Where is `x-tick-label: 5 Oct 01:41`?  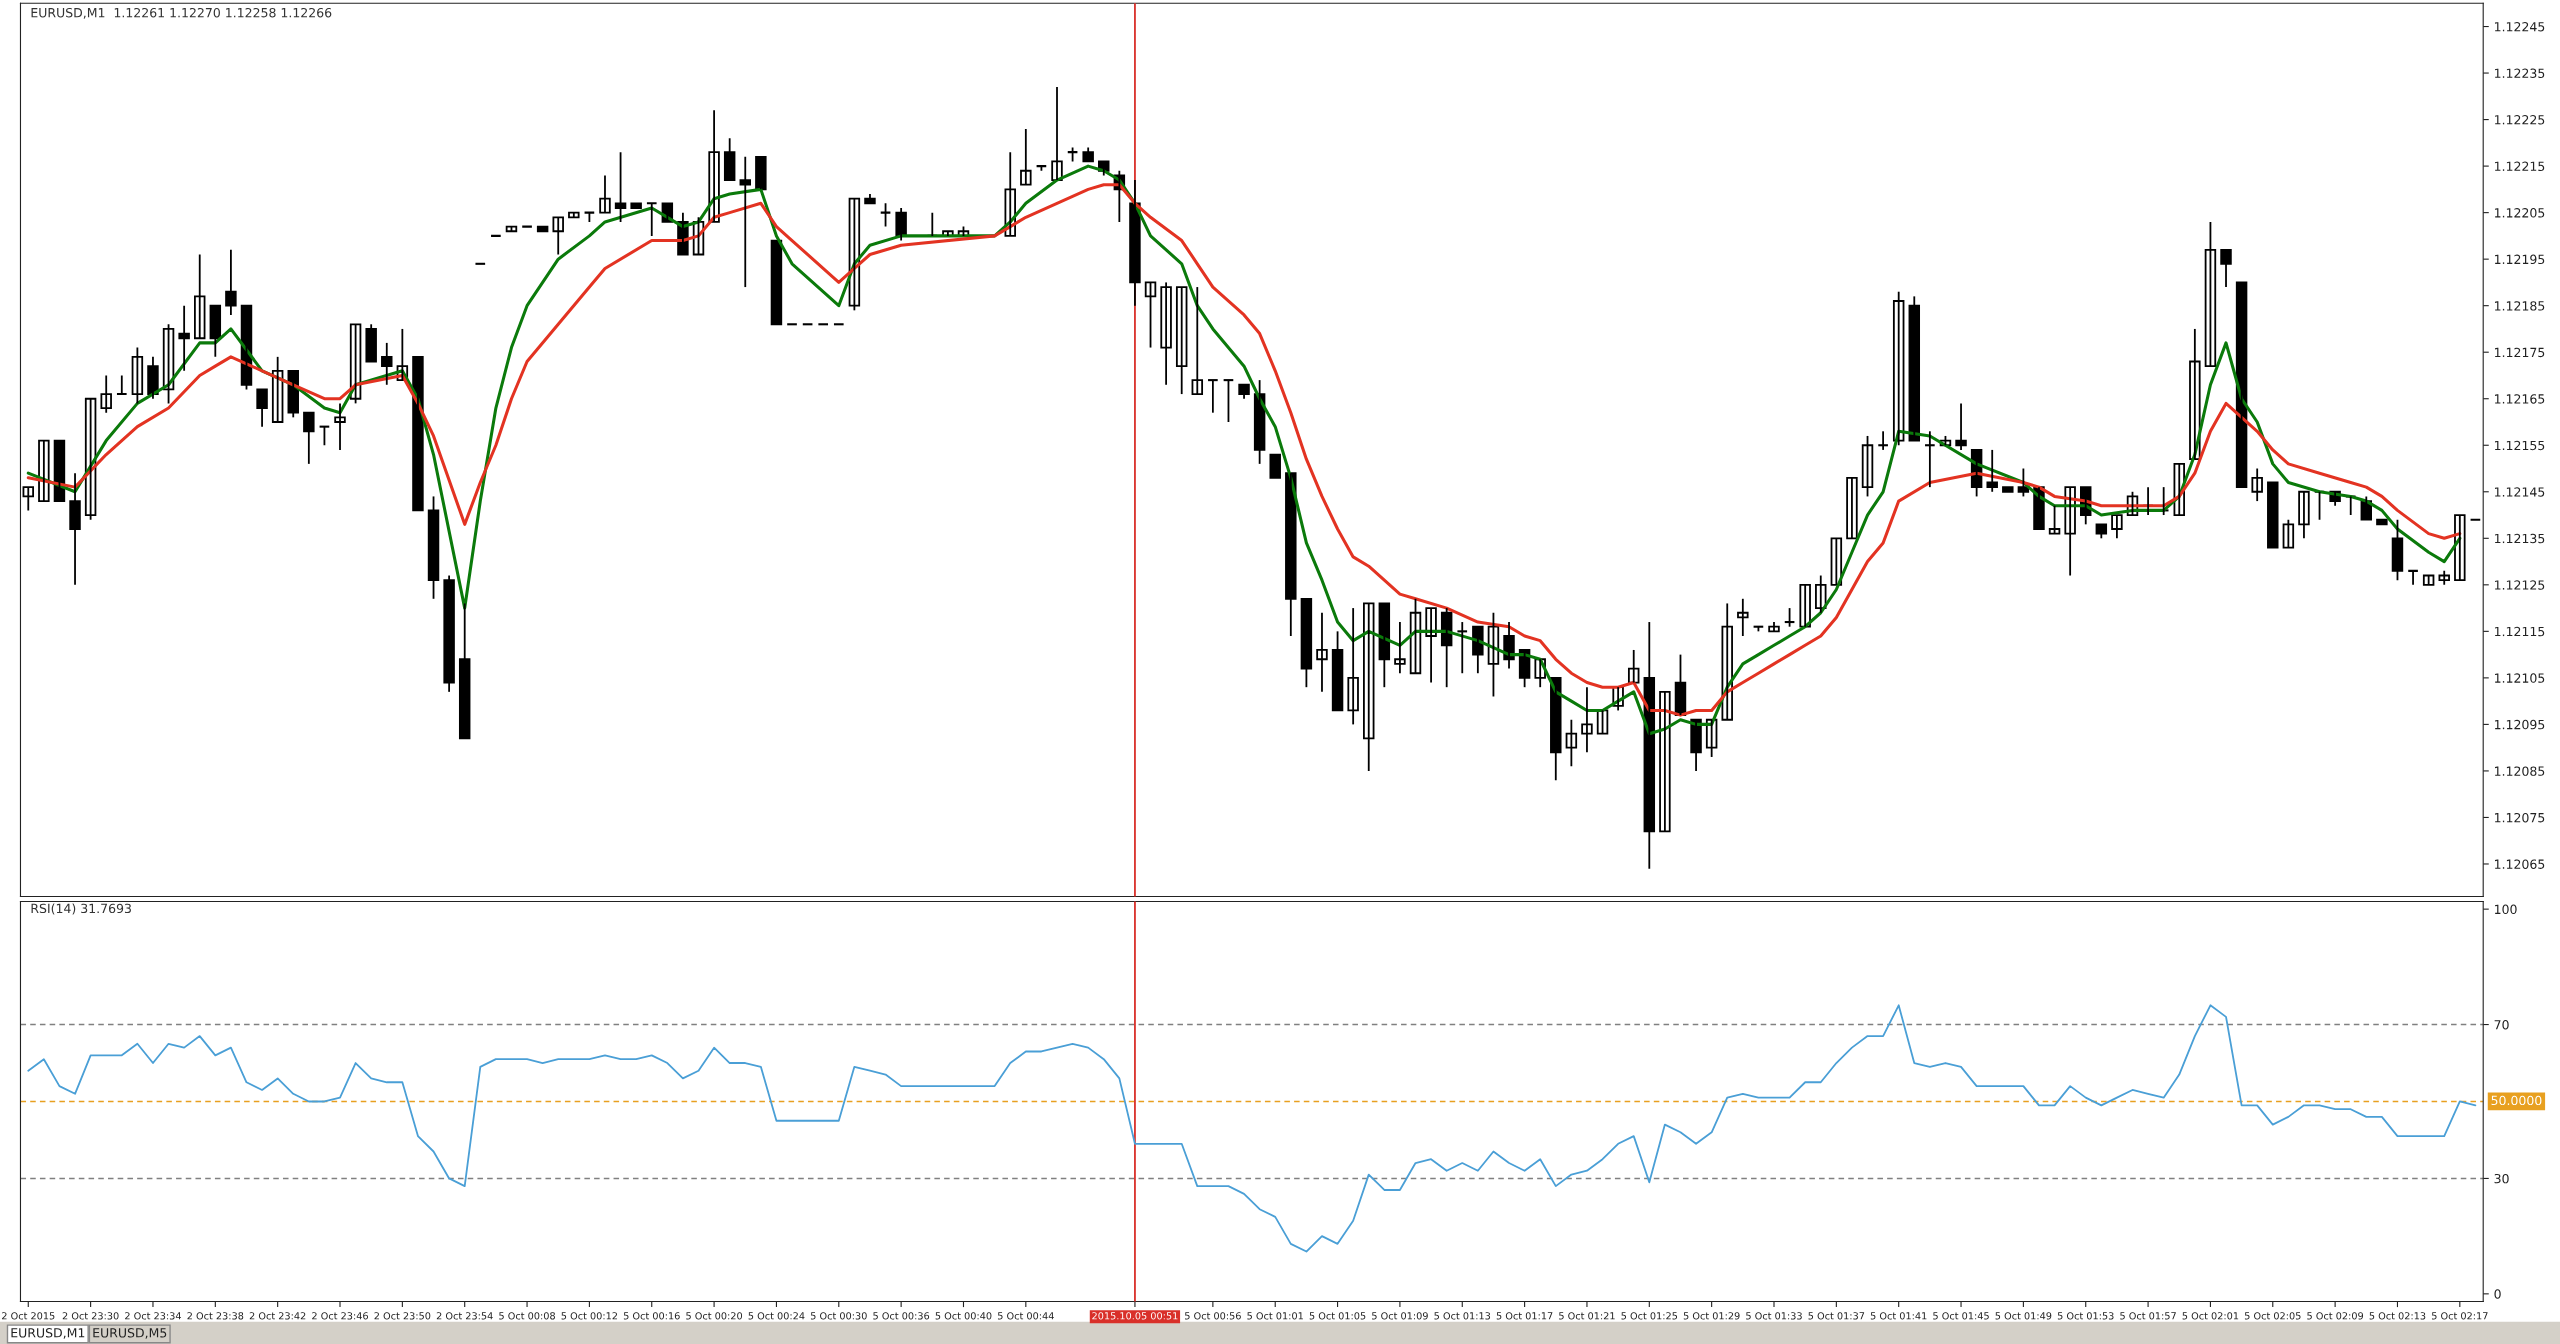
x-tick-label: 5 Oct 01:41 is located at coordinates (1898, 1316).